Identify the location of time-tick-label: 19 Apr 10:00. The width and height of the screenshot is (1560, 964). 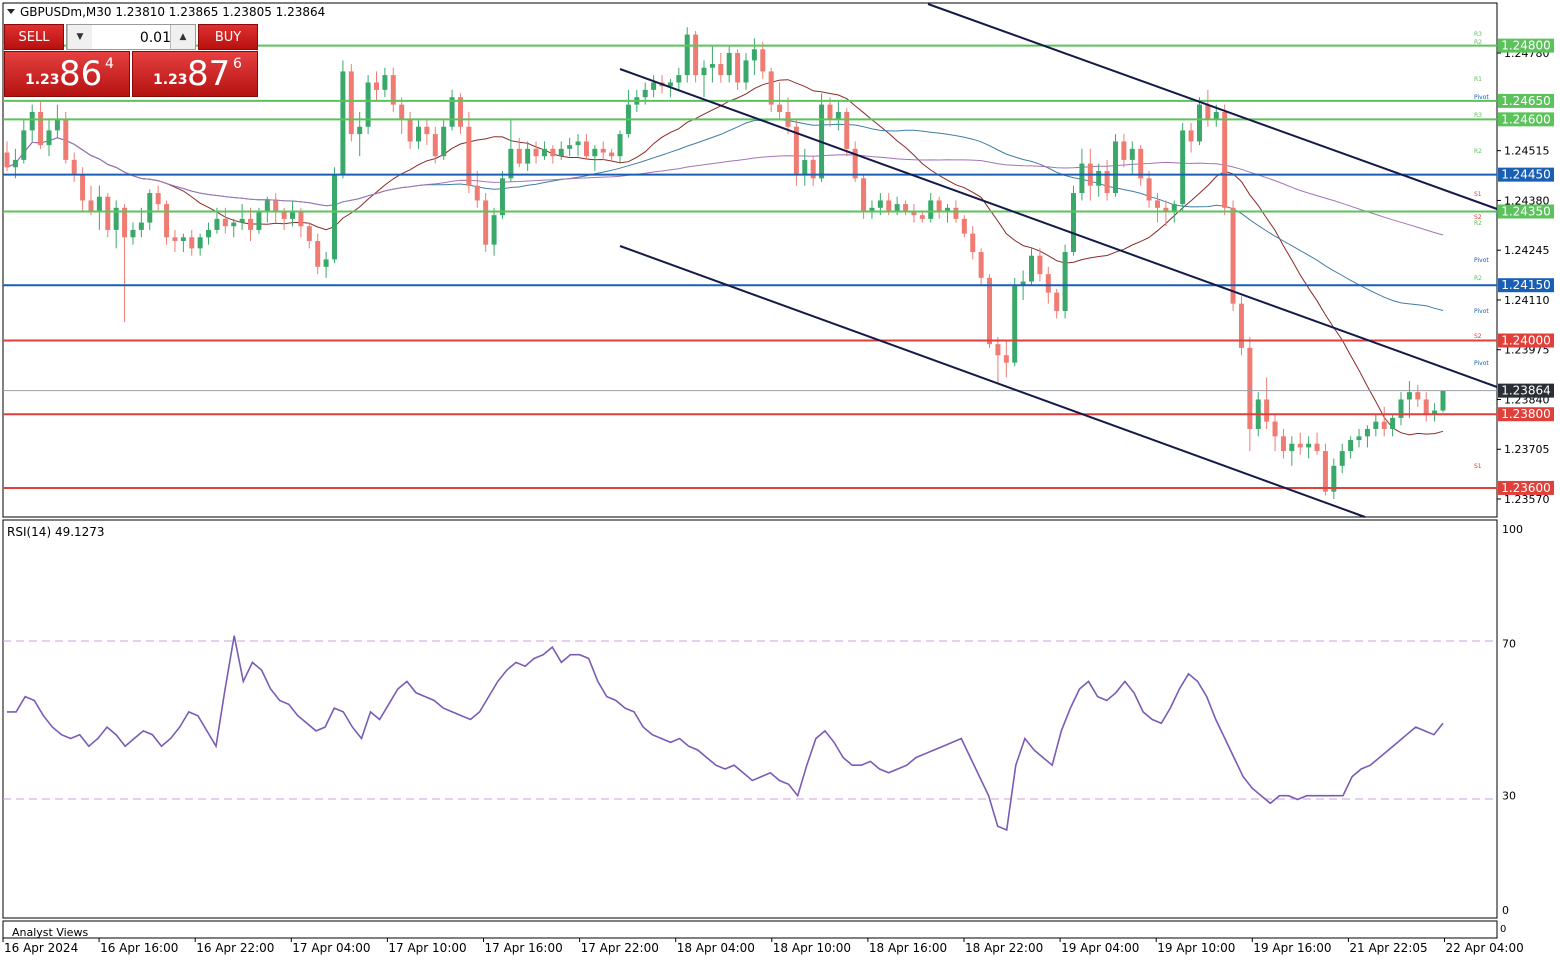
(1196, 948).